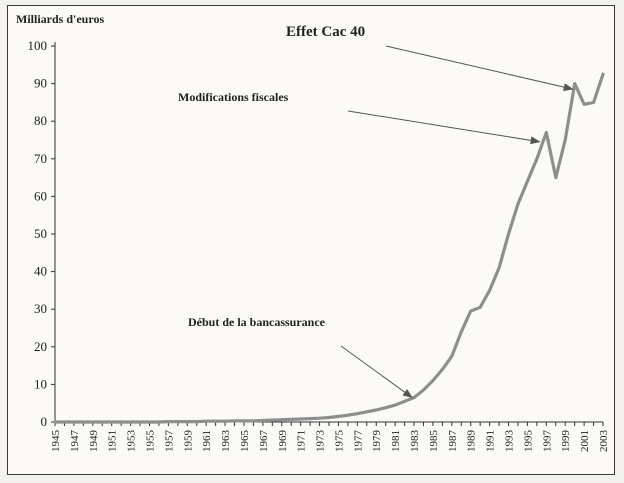  Describe the element at coordinates (528, 441) in the screenshot. I see `x-tick-label: 1995` at that location.